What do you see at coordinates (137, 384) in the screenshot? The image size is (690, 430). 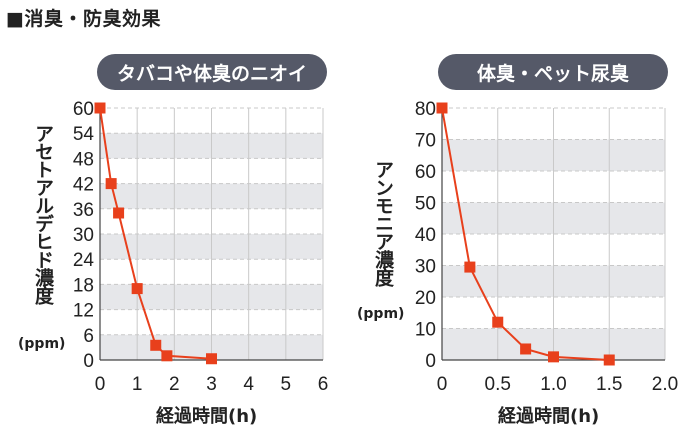 I see `x-tick-label: 1` at bounding box center [137, 384].